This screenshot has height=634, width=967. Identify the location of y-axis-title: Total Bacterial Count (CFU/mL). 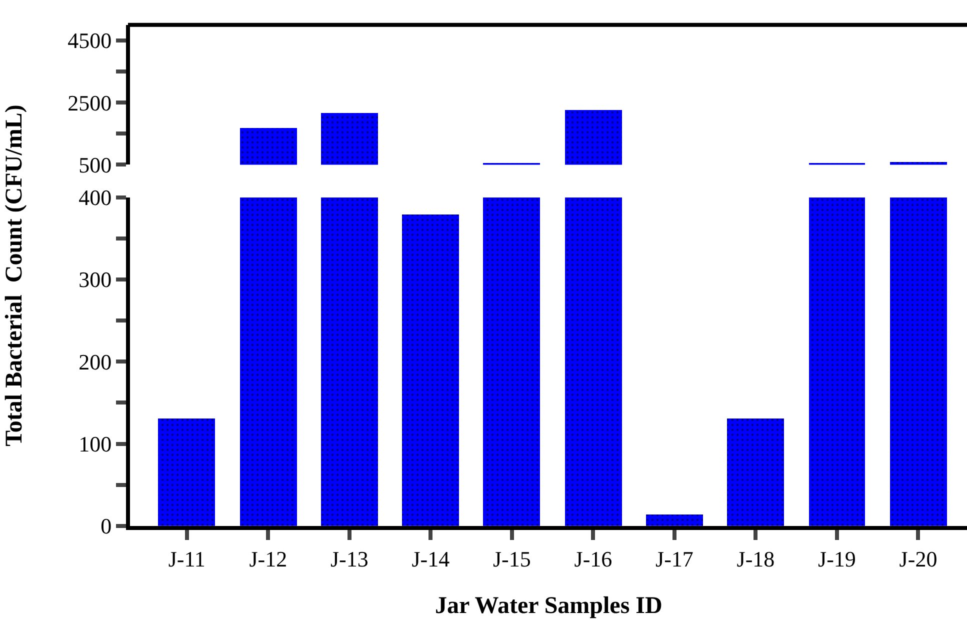
(15, 275).